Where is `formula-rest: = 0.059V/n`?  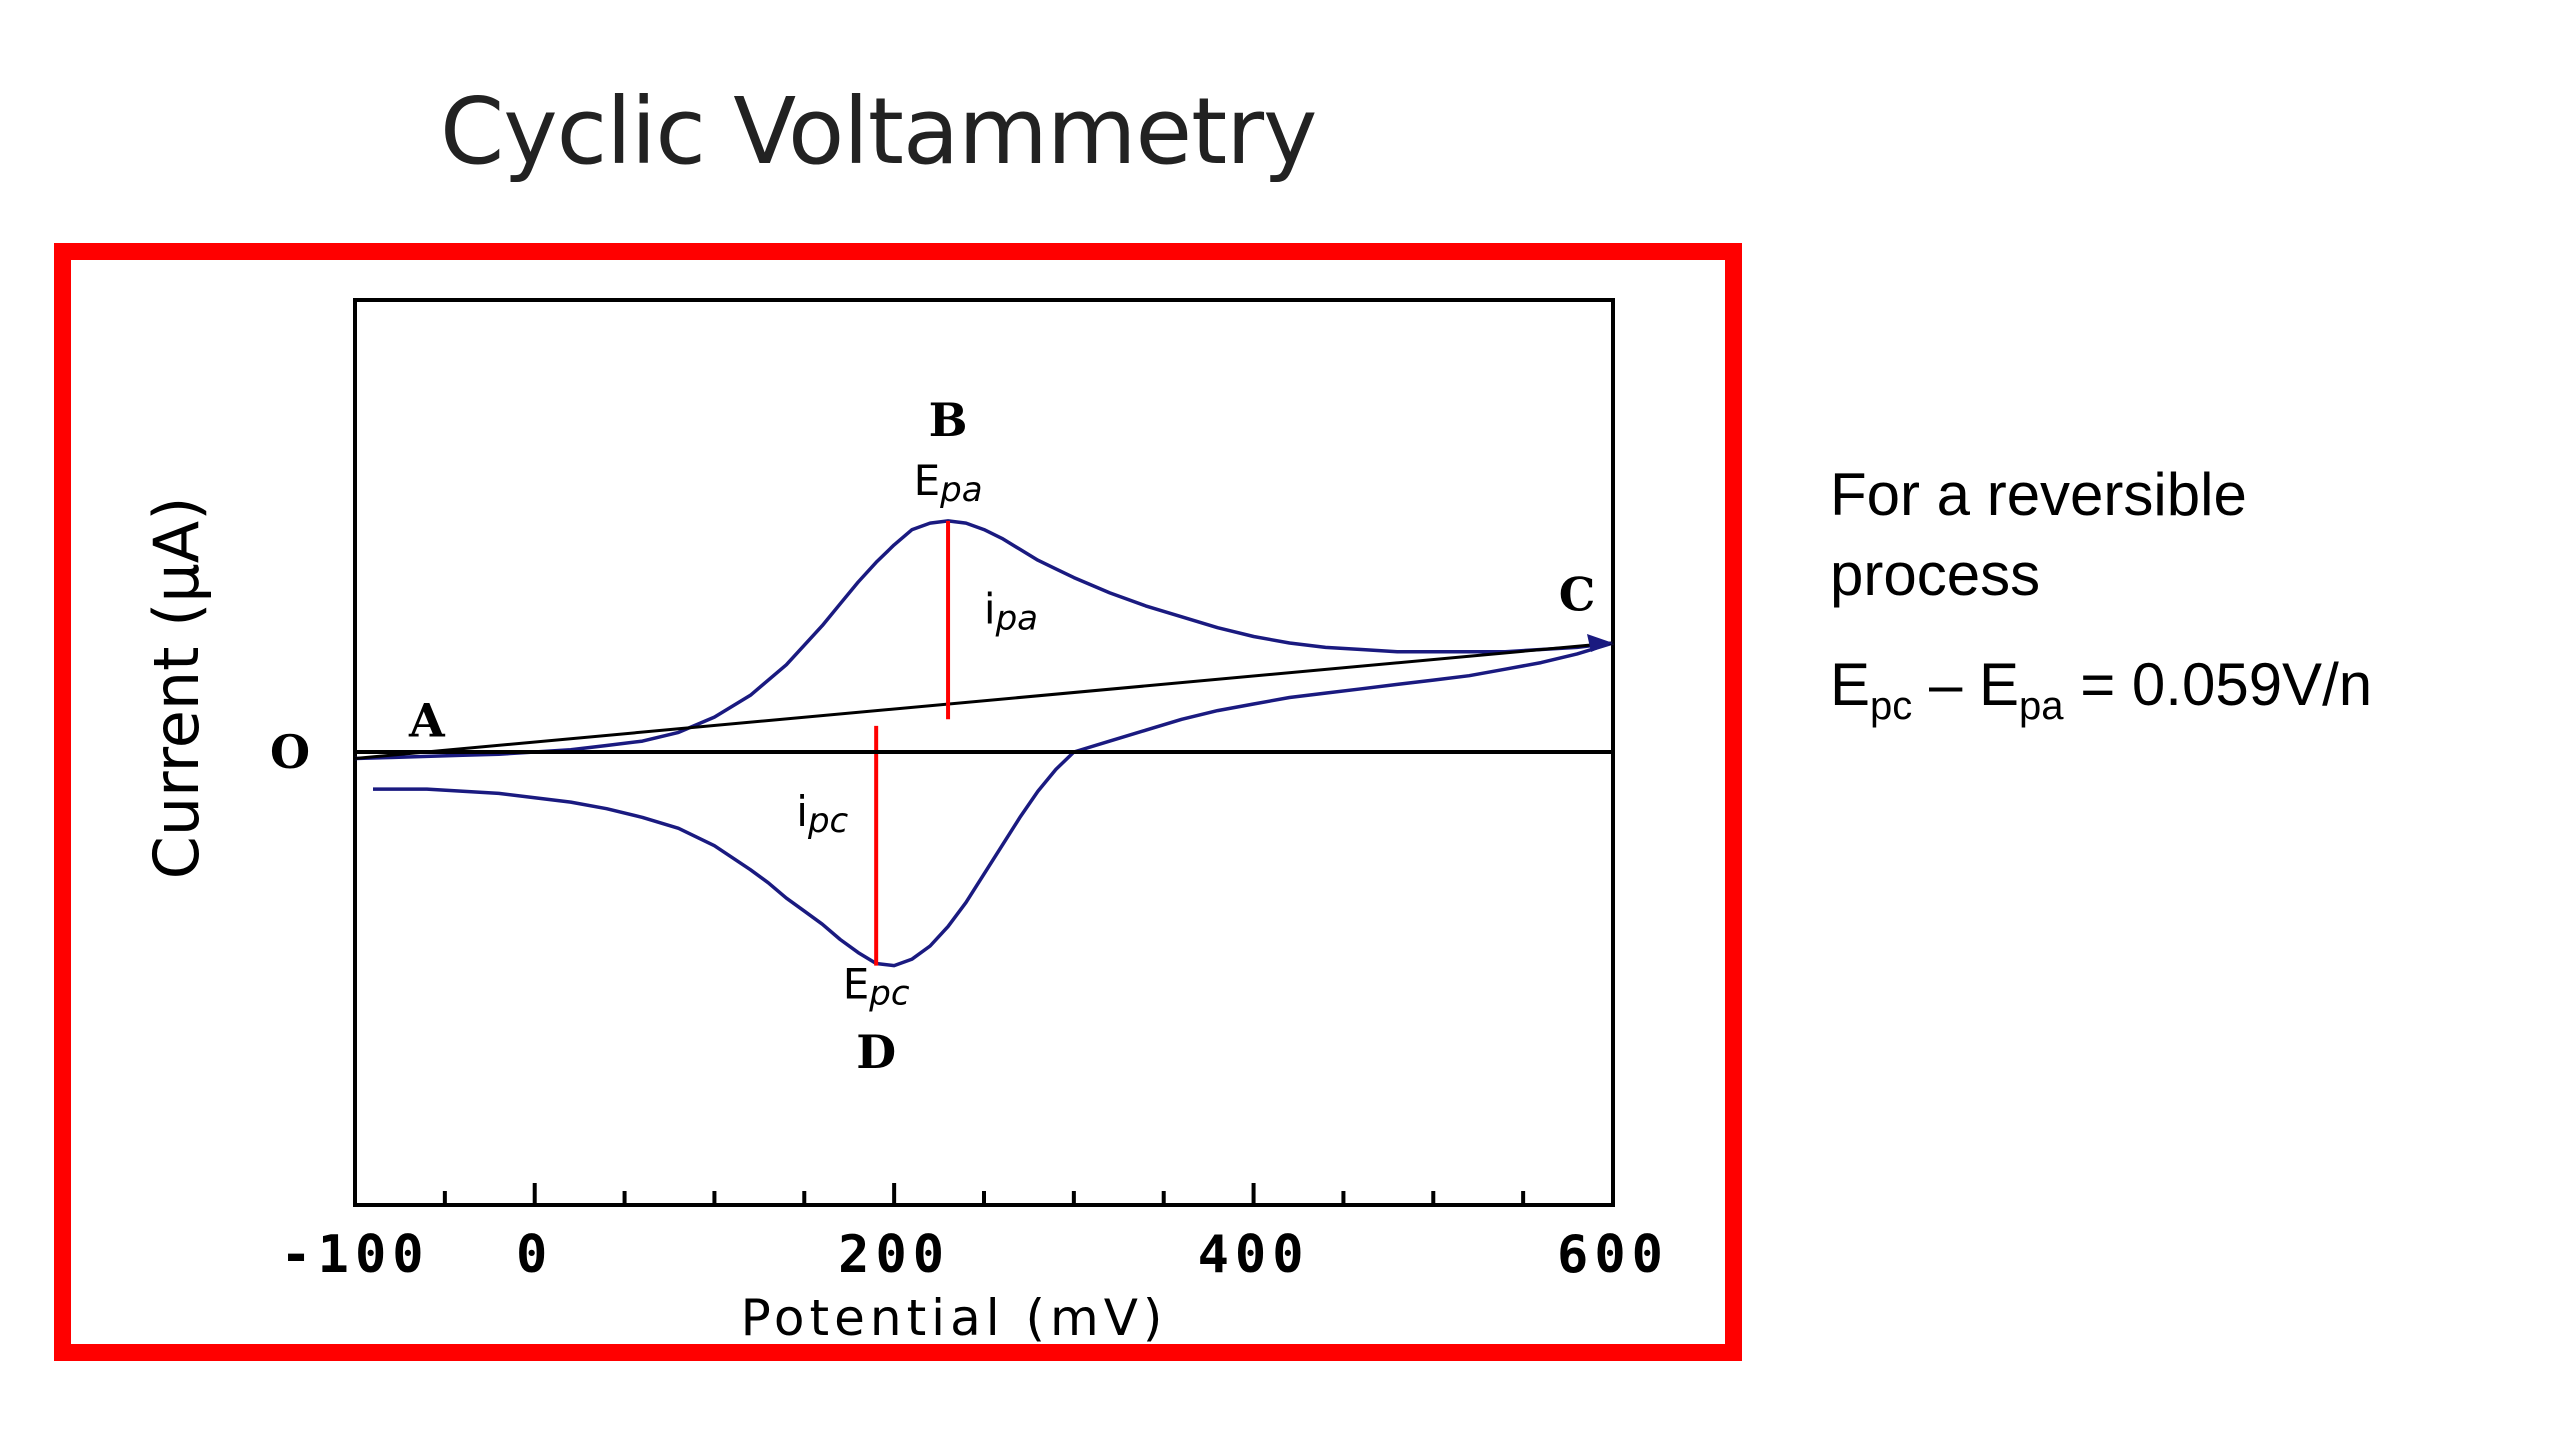 formula-rest: = 0.059V/n is located at coordinates (2218, 684).